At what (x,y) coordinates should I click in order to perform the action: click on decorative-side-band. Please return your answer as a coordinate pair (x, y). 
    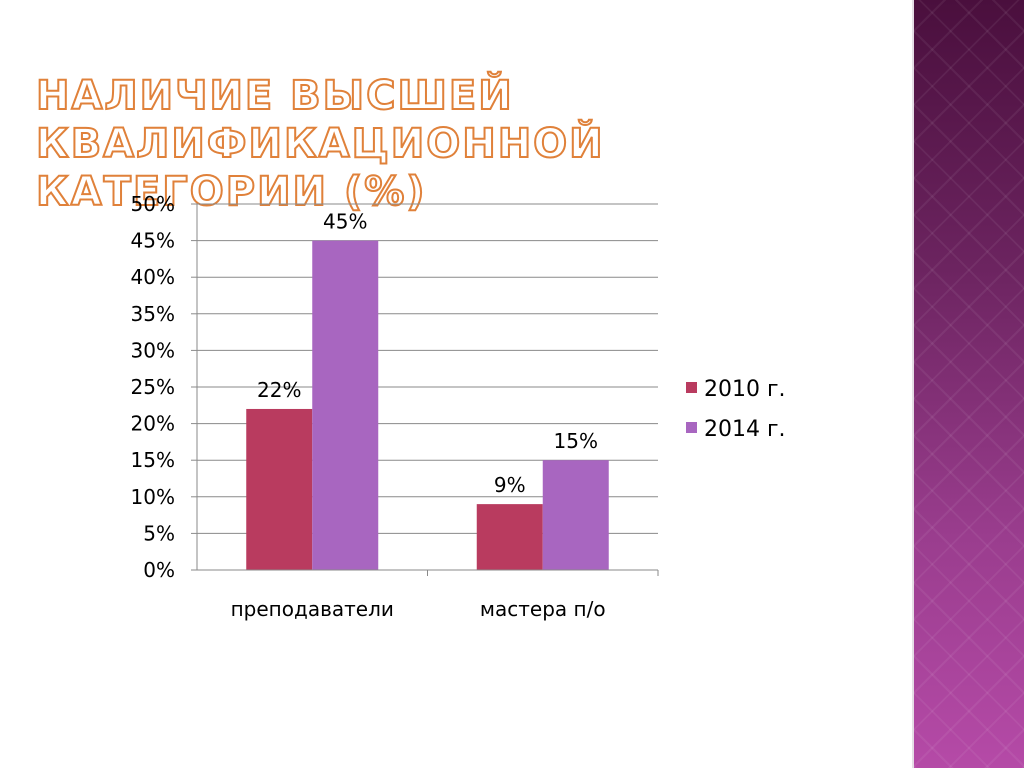
    Looking at the image, I should click on (968, 384).